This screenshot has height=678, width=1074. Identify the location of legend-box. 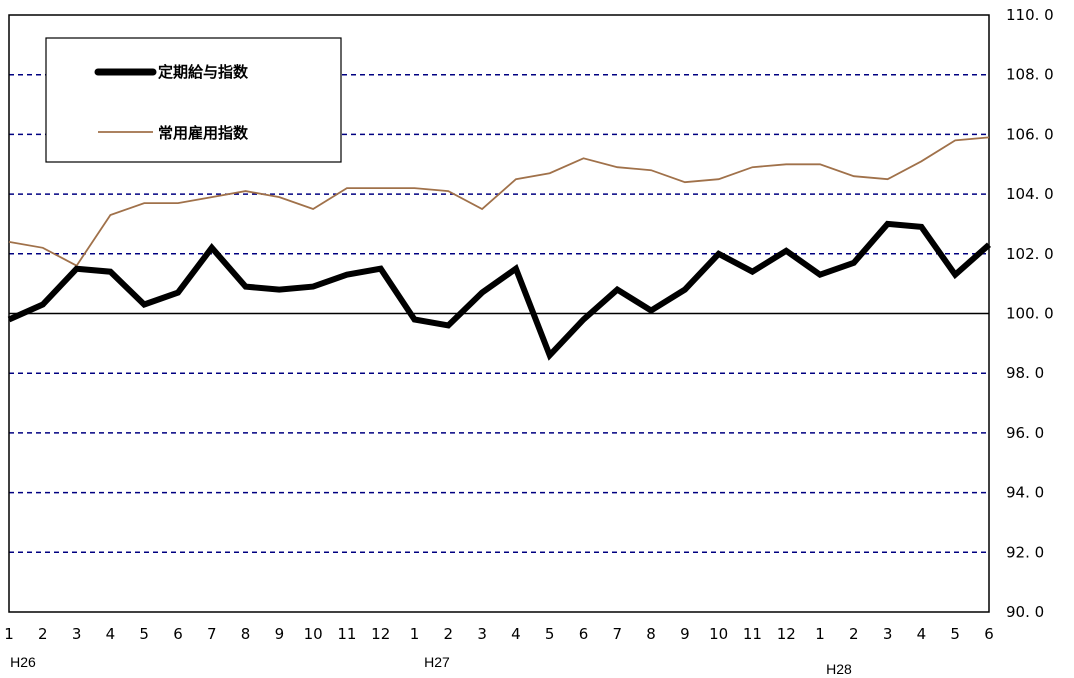
(193, 100).